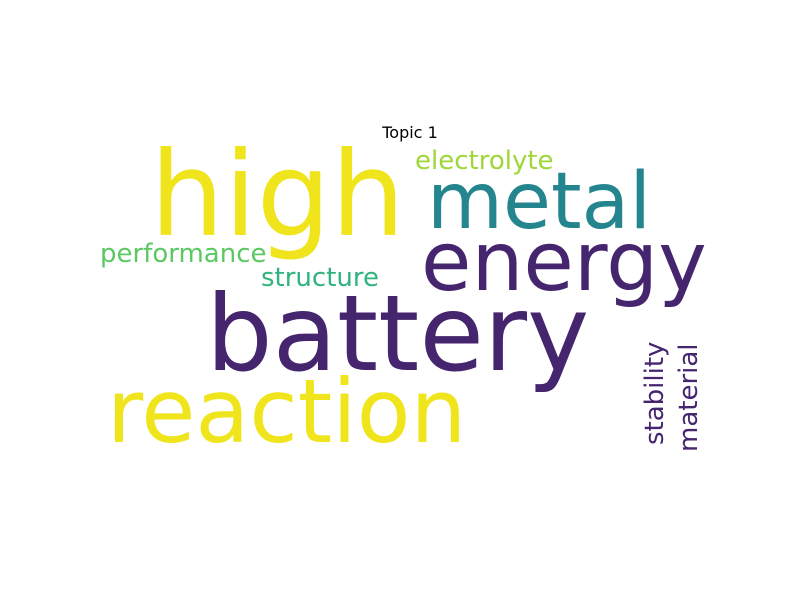 Image resolution: width=800 pixels, height=600 pixels. What do you see at coordinates (320, 278) in the screenshot?
I see `word-structure: structure` at bounding box center [320, 278].